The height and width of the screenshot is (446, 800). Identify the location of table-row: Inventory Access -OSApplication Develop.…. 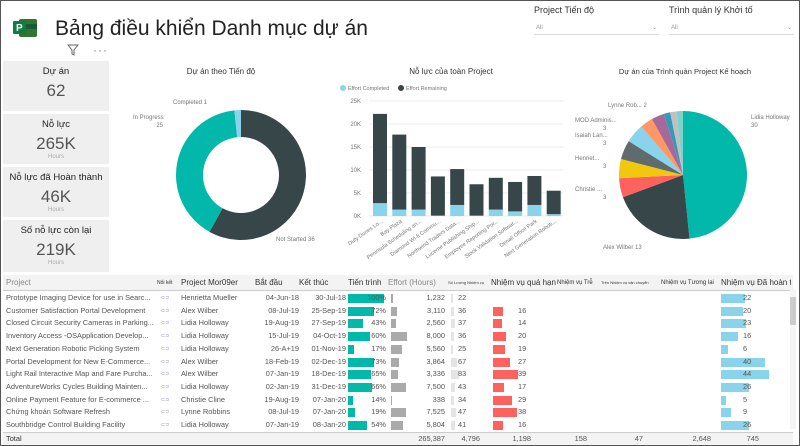
(398, 336).